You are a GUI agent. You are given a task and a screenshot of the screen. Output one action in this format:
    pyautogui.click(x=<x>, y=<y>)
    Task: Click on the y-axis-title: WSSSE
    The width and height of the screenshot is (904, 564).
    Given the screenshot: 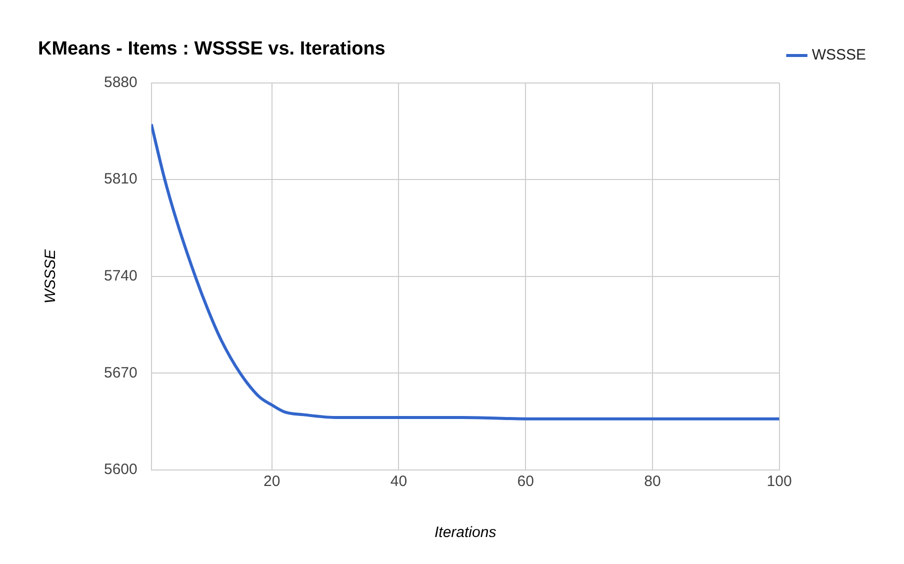 What is the action you would take?
    pyautogui.click(x=51, y=276)
    